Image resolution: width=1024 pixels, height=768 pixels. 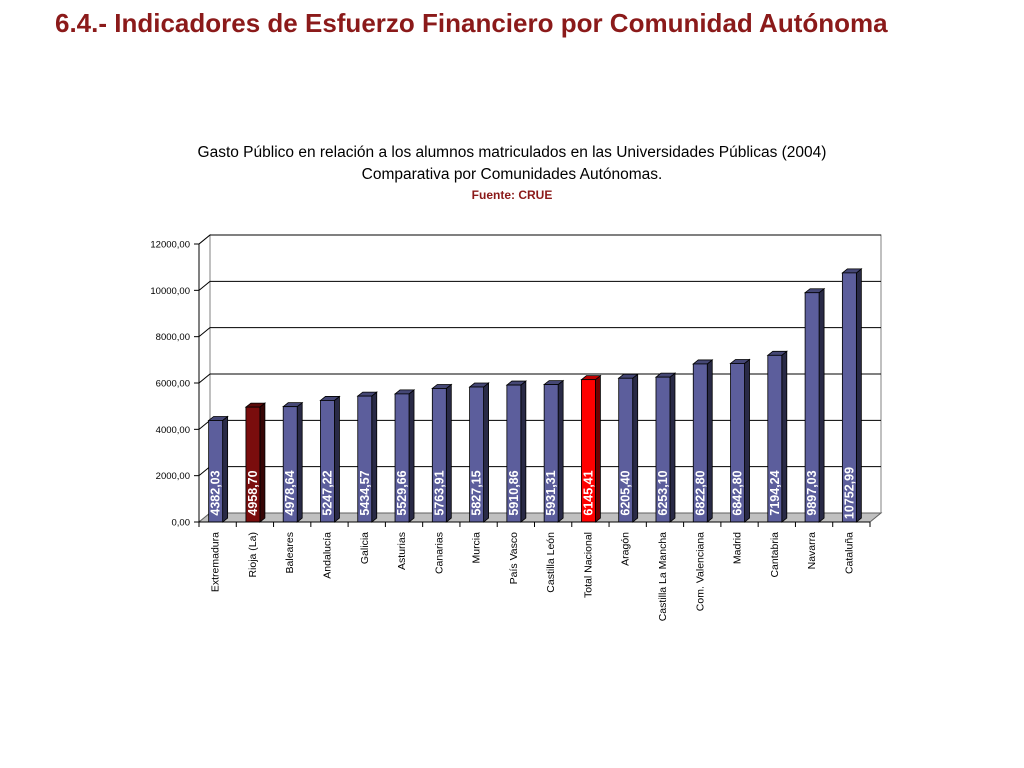 What do you see at coordinates (514, 558) in the screenshot?
I see `x-category-label: País Vasco` at bounding box center [514, 558].